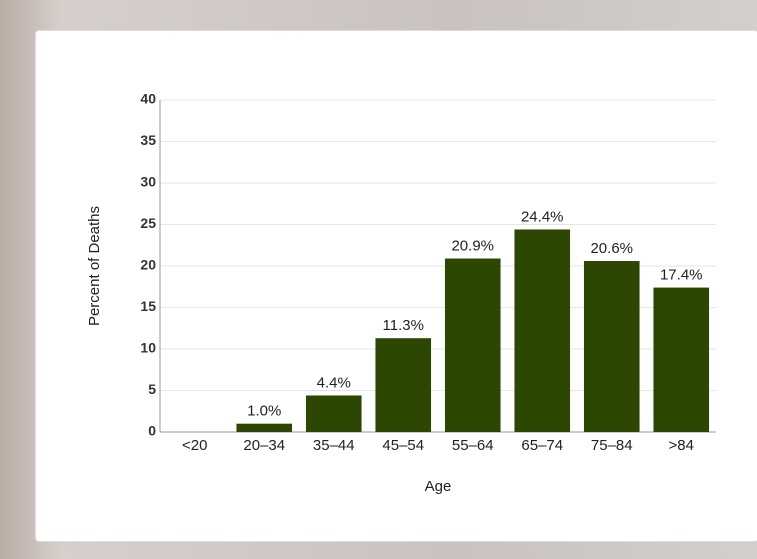 The image size is (757, 559). I want to click on y-tick-label: 5, so click(152, 389).